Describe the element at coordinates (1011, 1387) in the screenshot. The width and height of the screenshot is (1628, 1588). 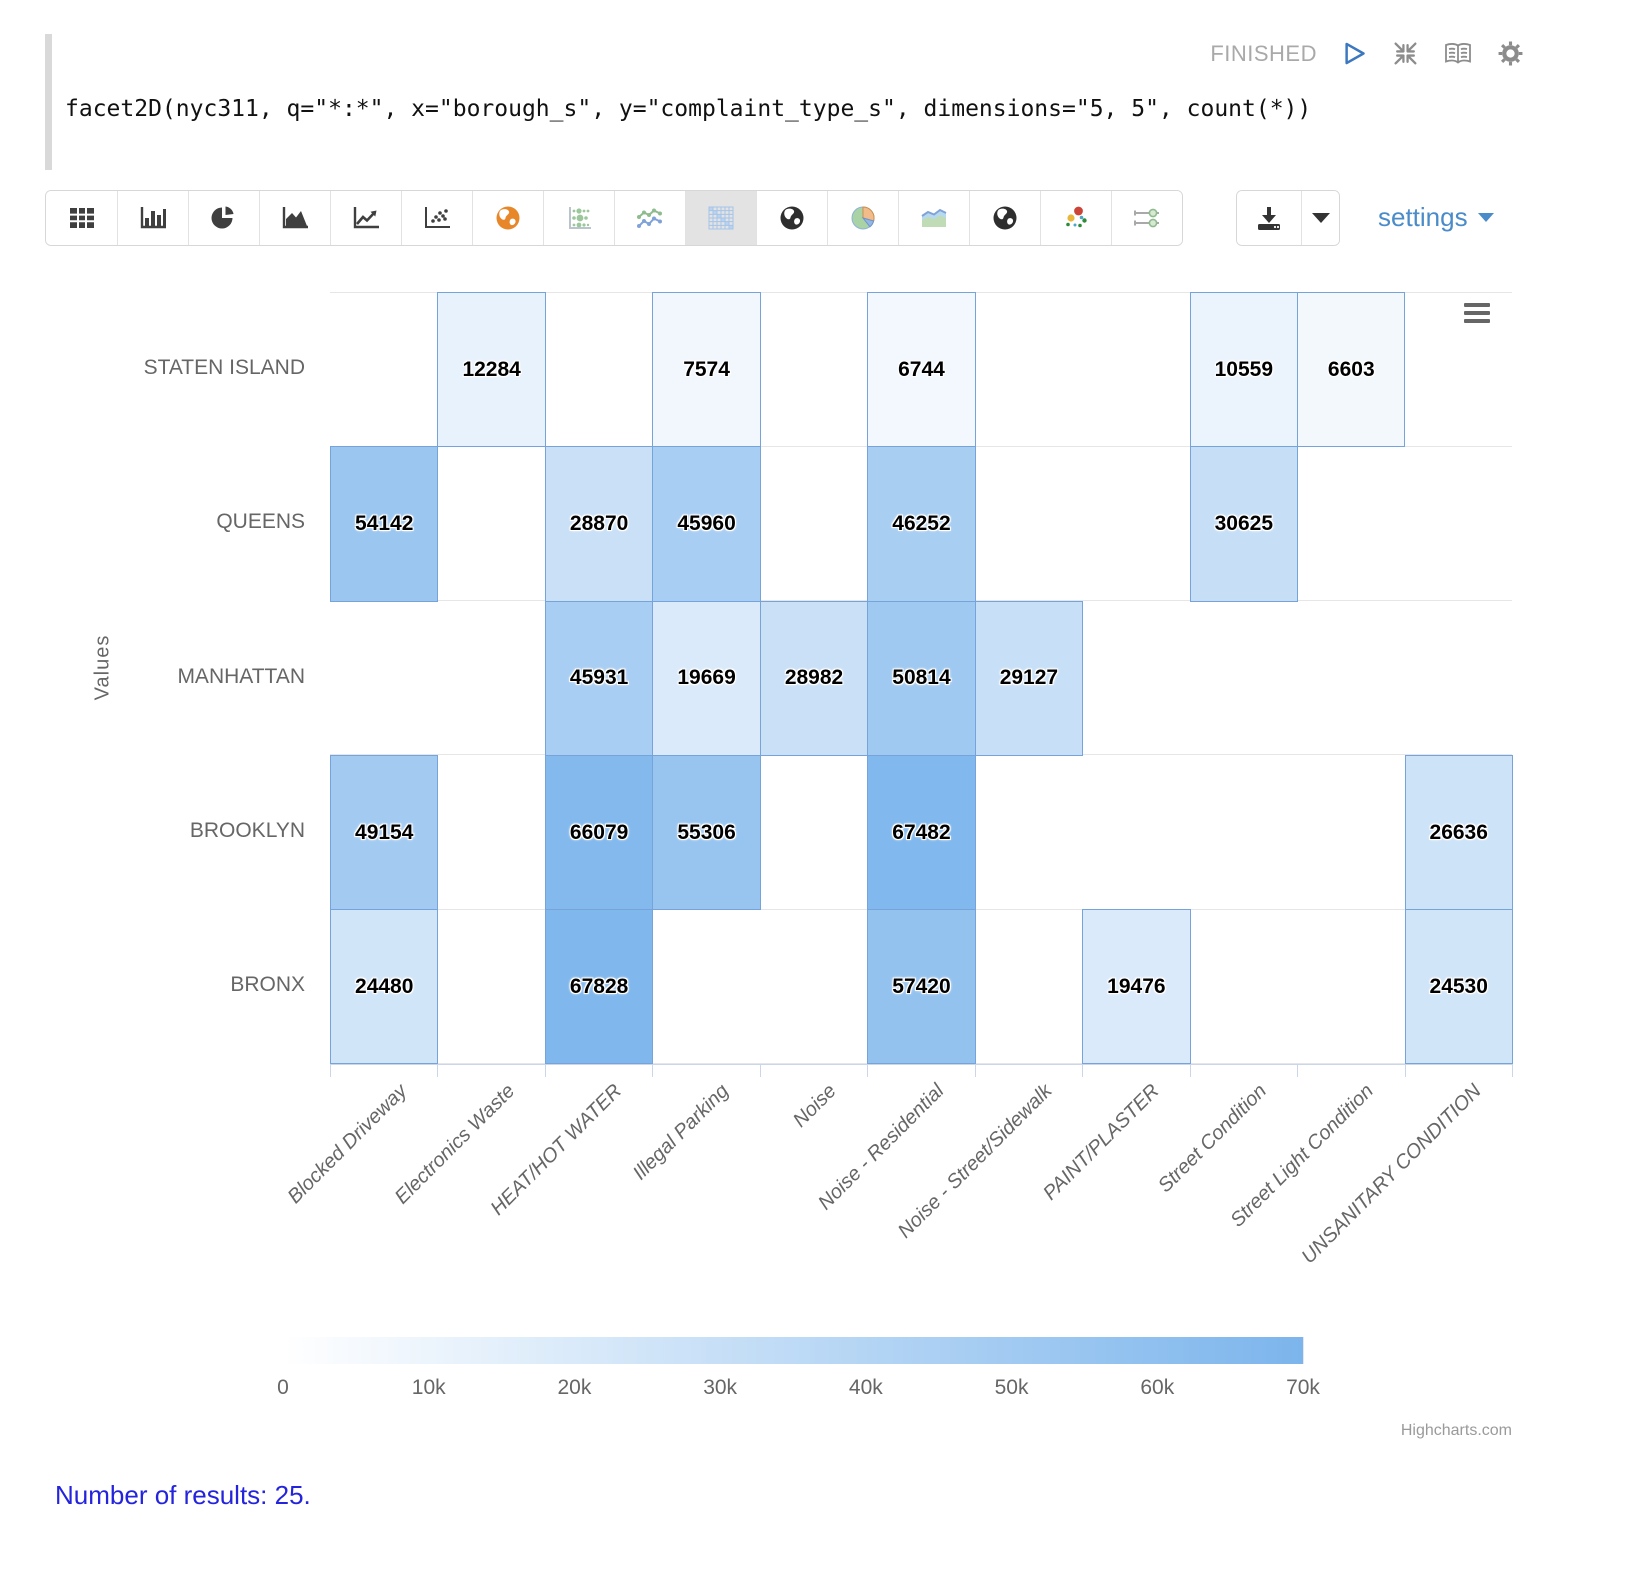
I see `legend-tick-label: 50k` at that location.